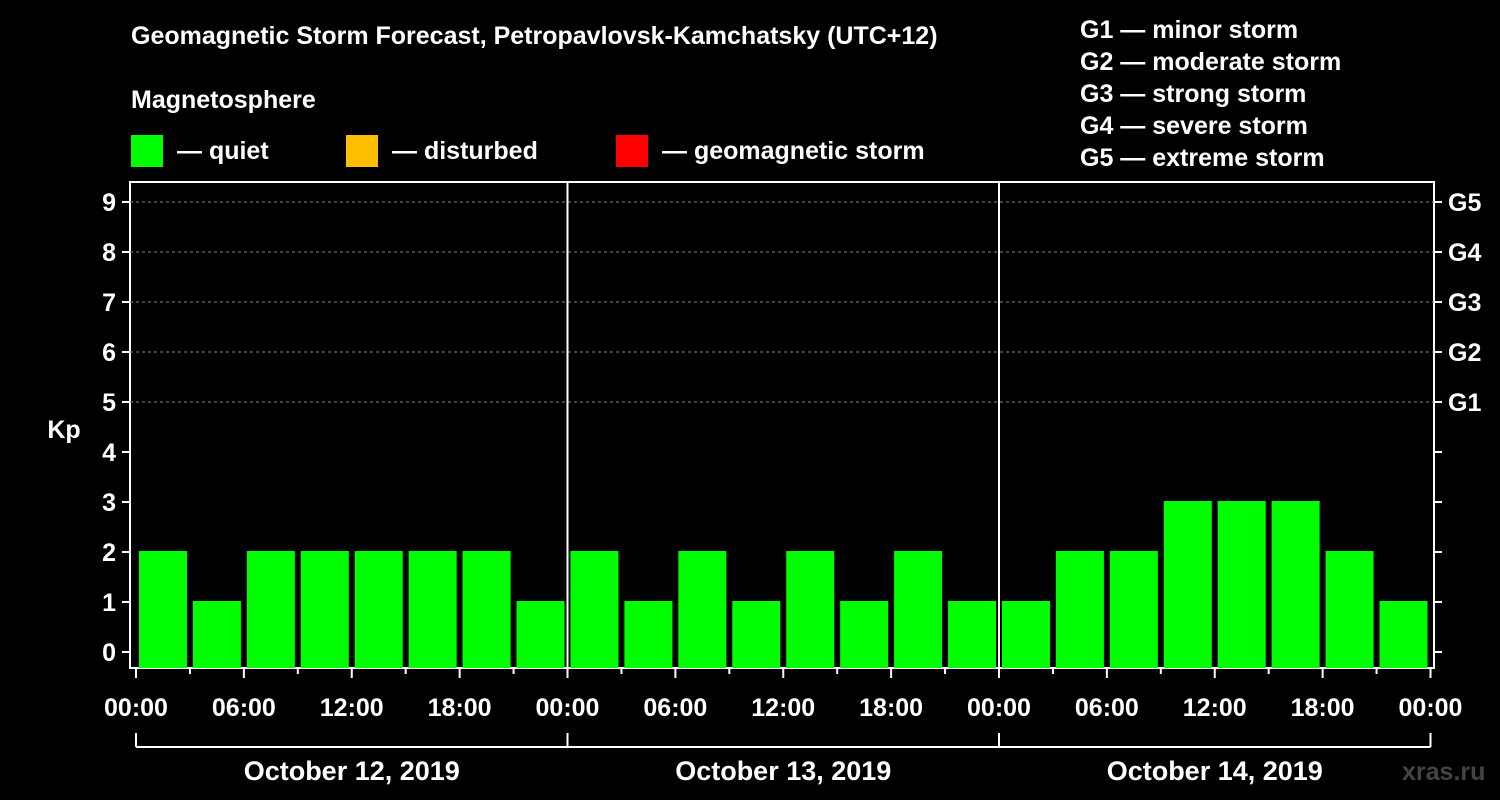 This screenshot has width=1500, height=800. Describe the element at coordinates (223, 150) in the screenshot. I see `legend-label-quiet: — quiet` at that location.